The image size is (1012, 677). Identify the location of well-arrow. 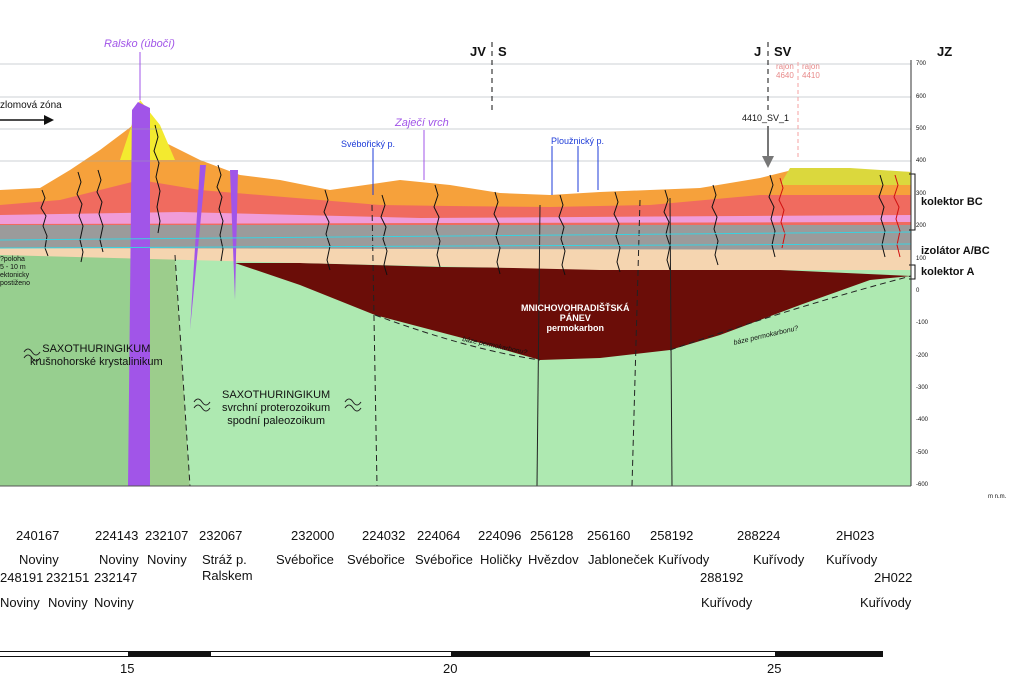
(768, 147).